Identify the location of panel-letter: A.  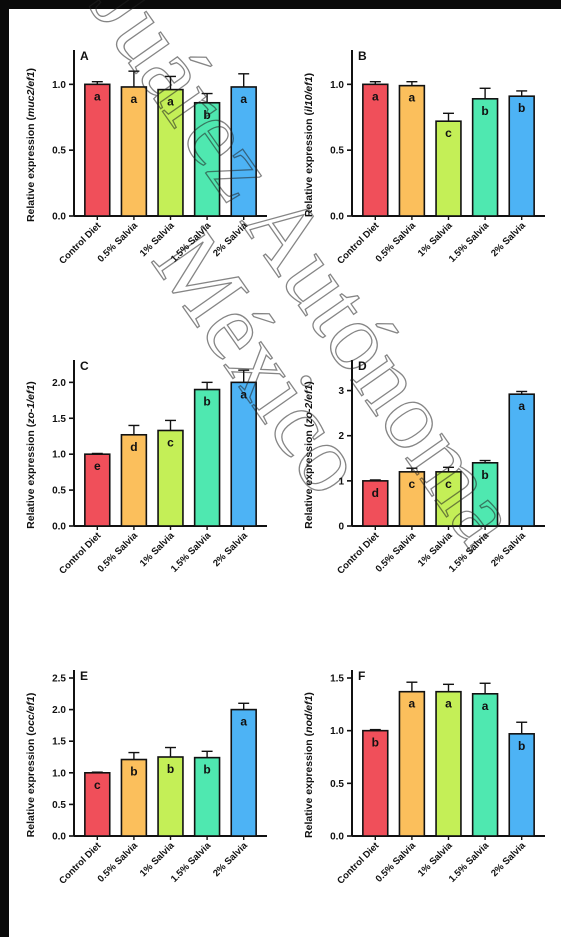
(84, 56).